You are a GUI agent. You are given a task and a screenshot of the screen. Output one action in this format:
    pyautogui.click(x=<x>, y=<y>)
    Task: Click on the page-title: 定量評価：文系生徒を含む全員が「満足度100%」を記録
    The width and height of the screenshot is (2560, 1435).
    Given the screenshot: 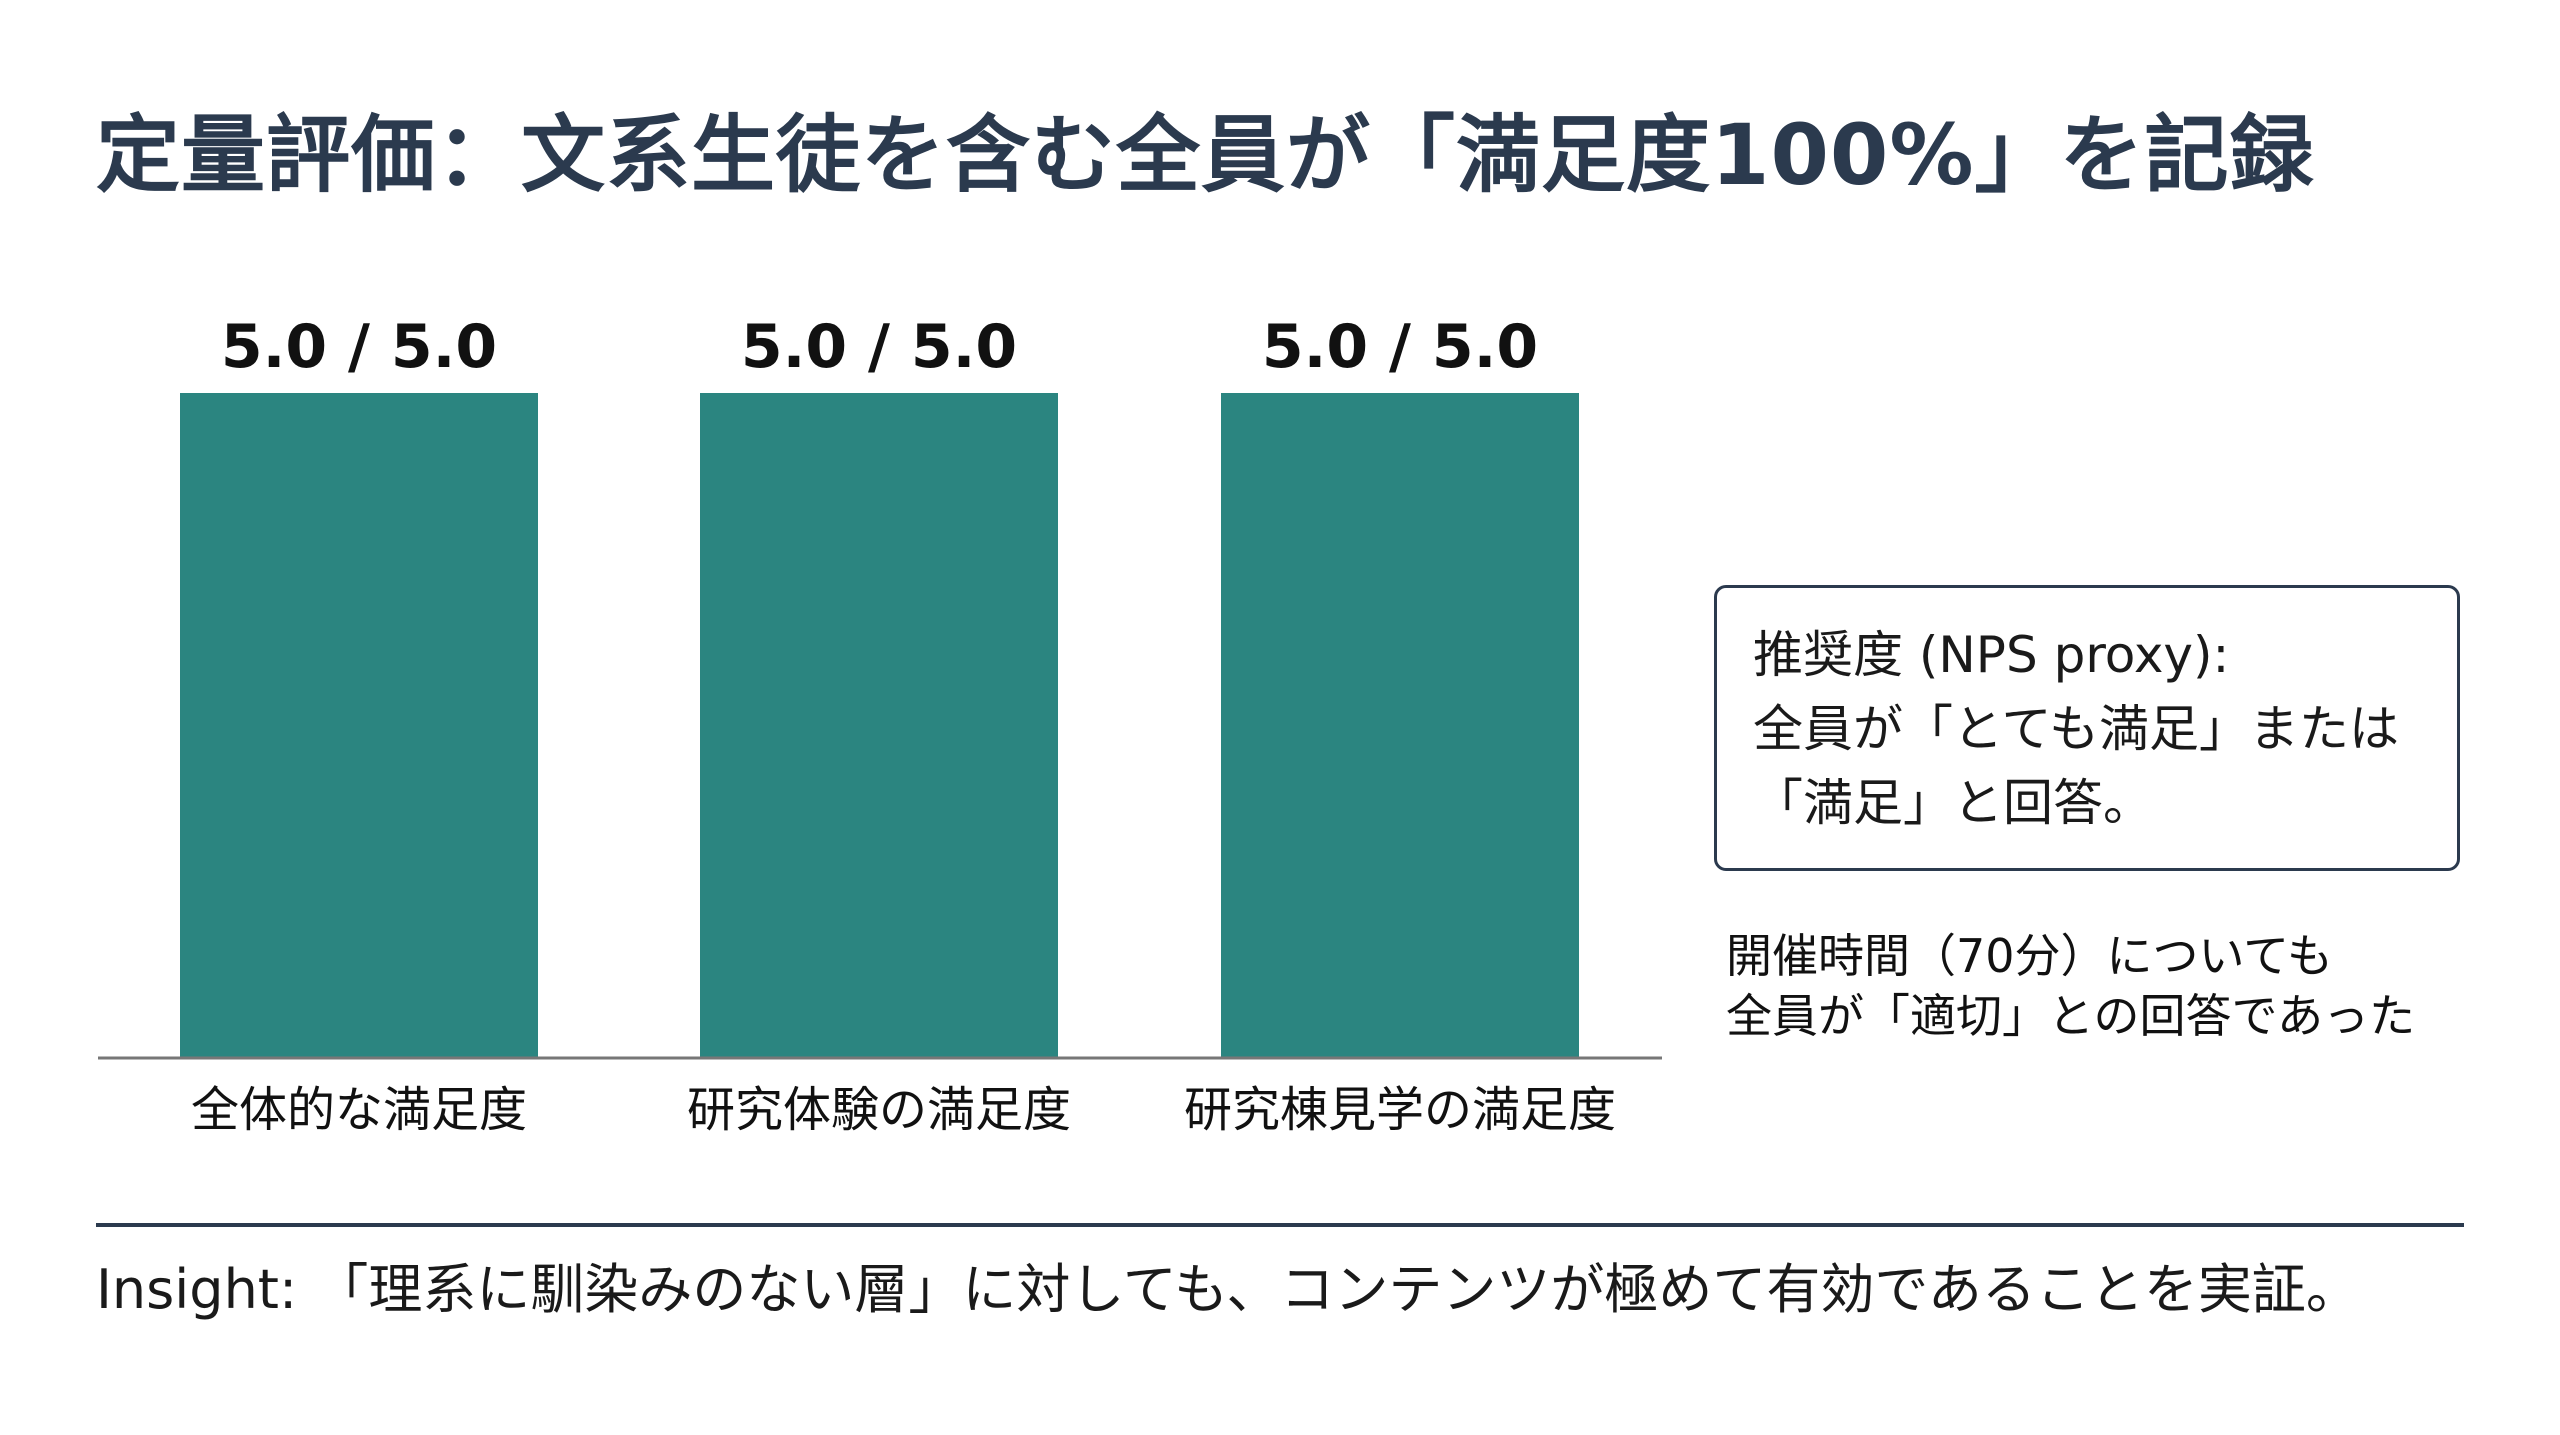 What is the action you would take?
    pyautogui.click(x=1205, y=155)
    